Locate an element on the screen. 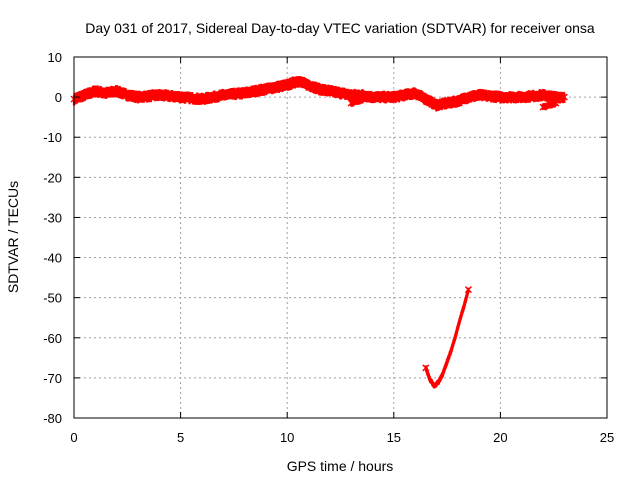 Image resolution: width=640 pixels, height=480 pixels. y-tick-label: -70 is located at coordinates (52, 378).